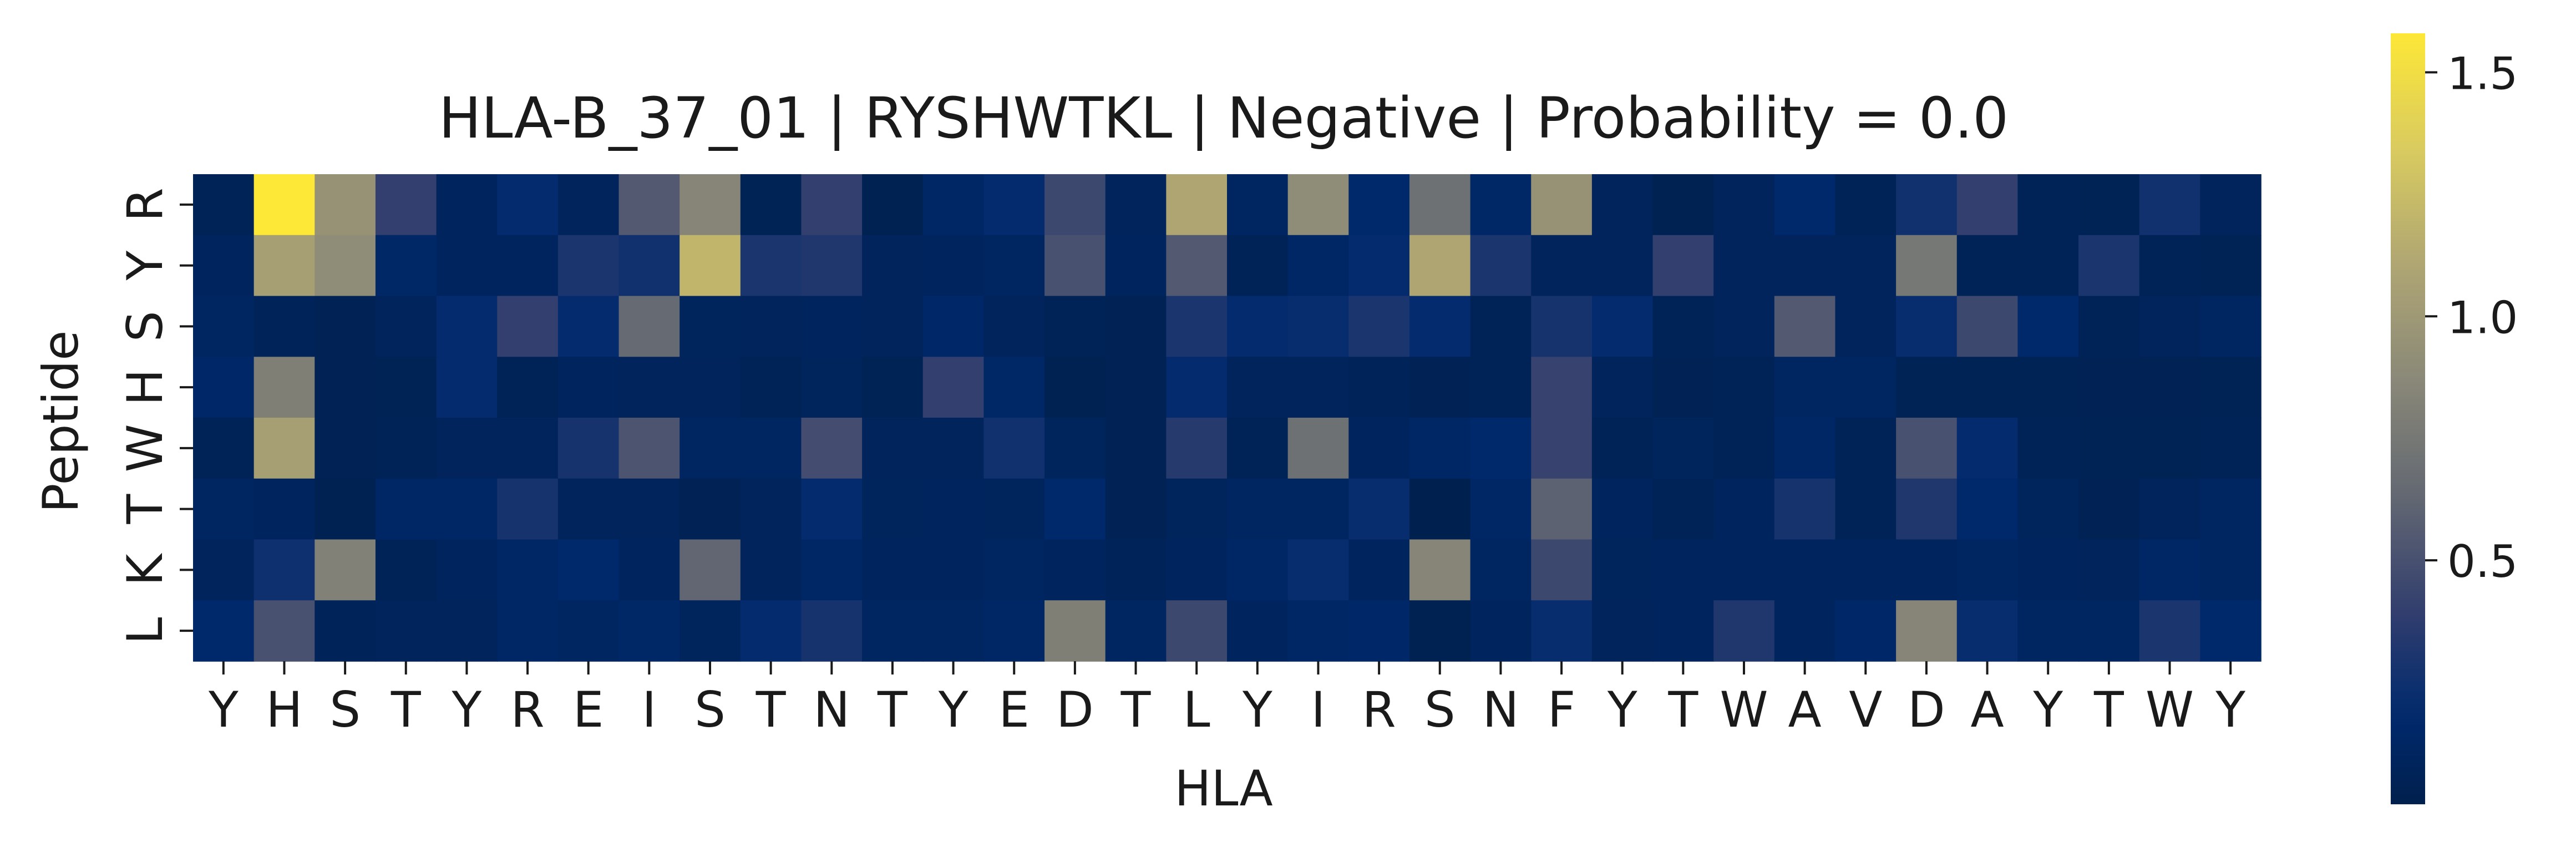  What do you see at coordinates (1926, 709) in the screenshot?
I see `x-tick-label: D` at bounding box center [1926, 709].